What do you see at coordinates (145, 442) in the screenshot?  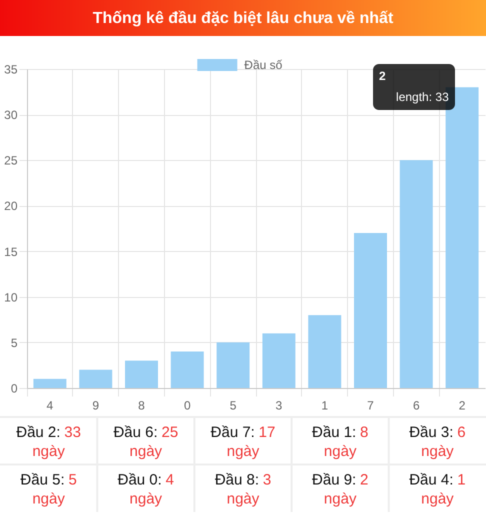 I see `text: Đầu 6: 25 ngày` at bounding box center [145, 442].